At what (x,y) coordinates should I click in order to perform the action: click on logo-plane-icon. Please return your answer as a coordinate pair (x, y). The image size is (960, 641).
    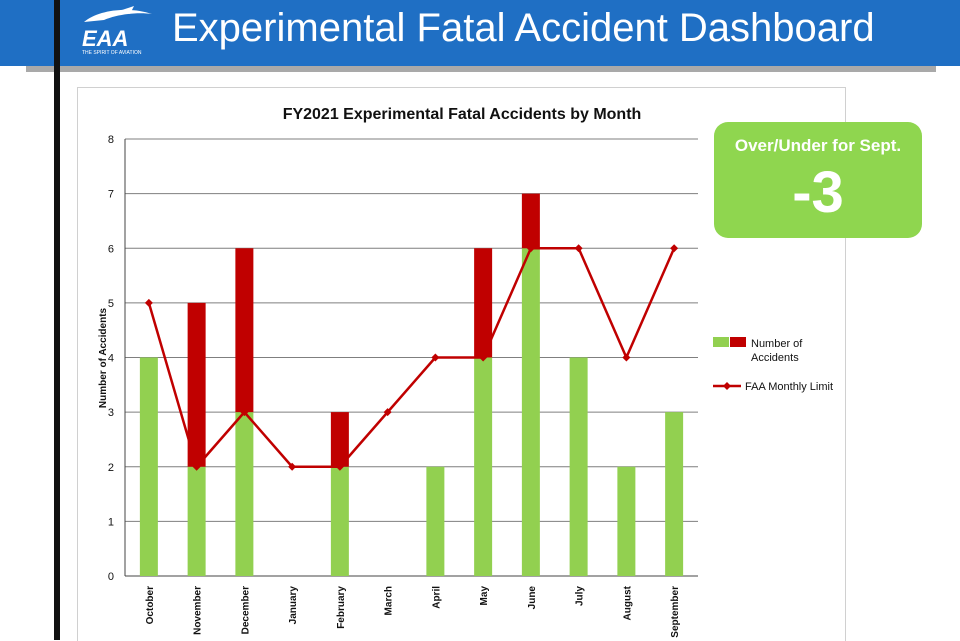
    Looking at the image, I should click on (128, 10).